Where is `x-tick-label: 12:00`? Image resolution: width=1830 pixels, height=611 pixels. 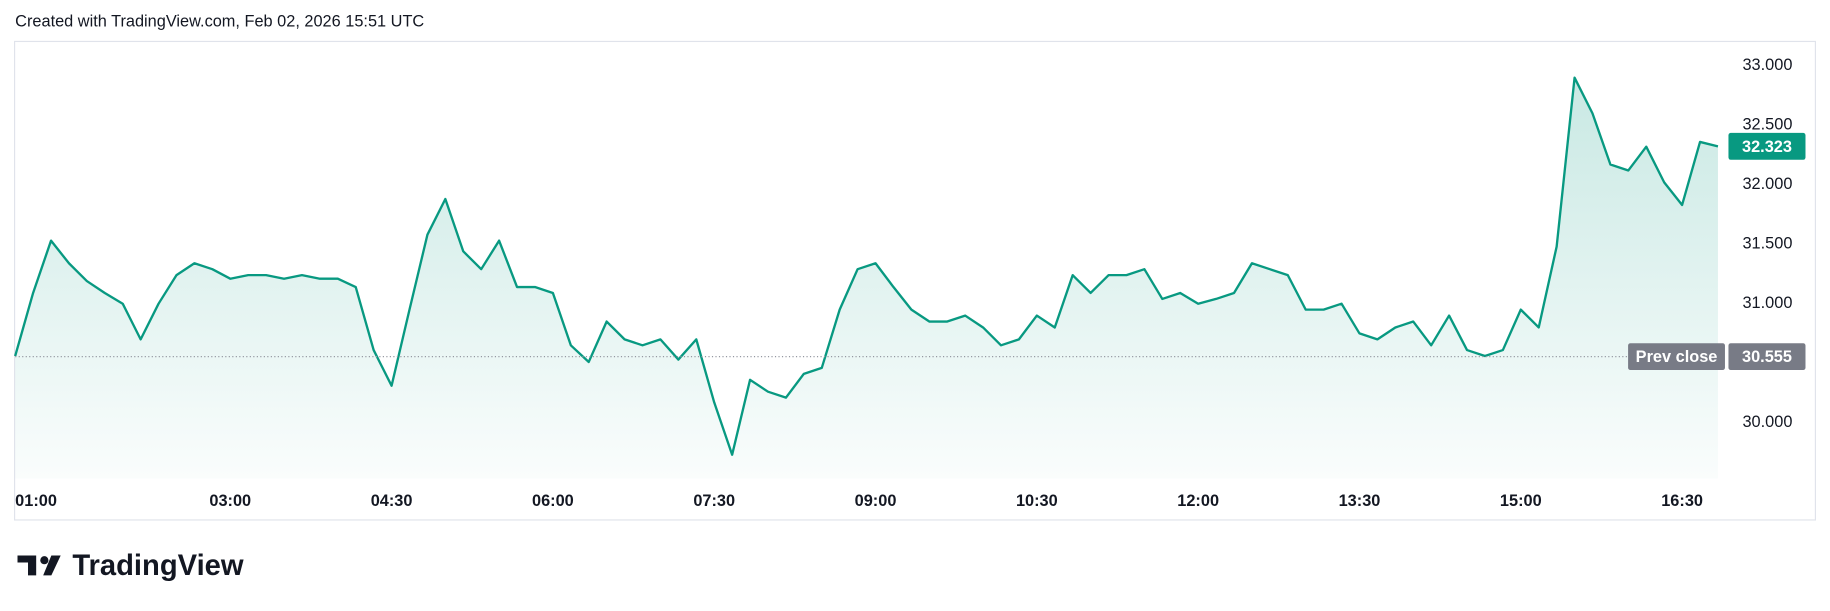
x-tick-label: 12:00 is located at coordinates (1198, 501).